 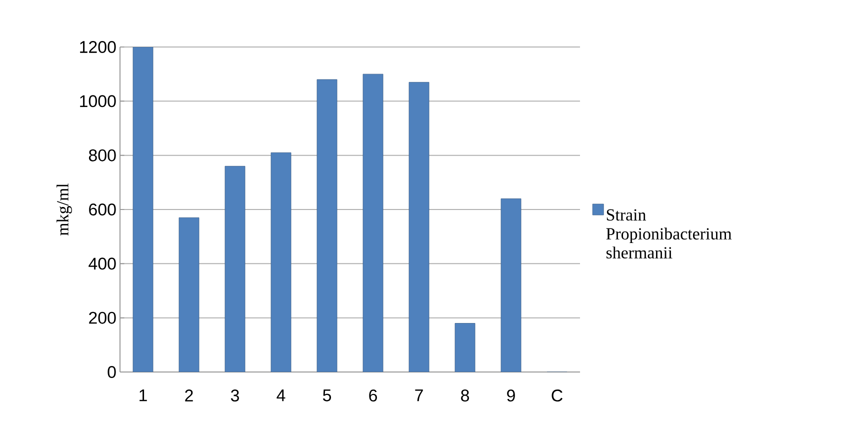 What do you see at coordinates (373, 396) in the screenshot?
I see `x-tick-label: 6` at bounding box center [373, 396].